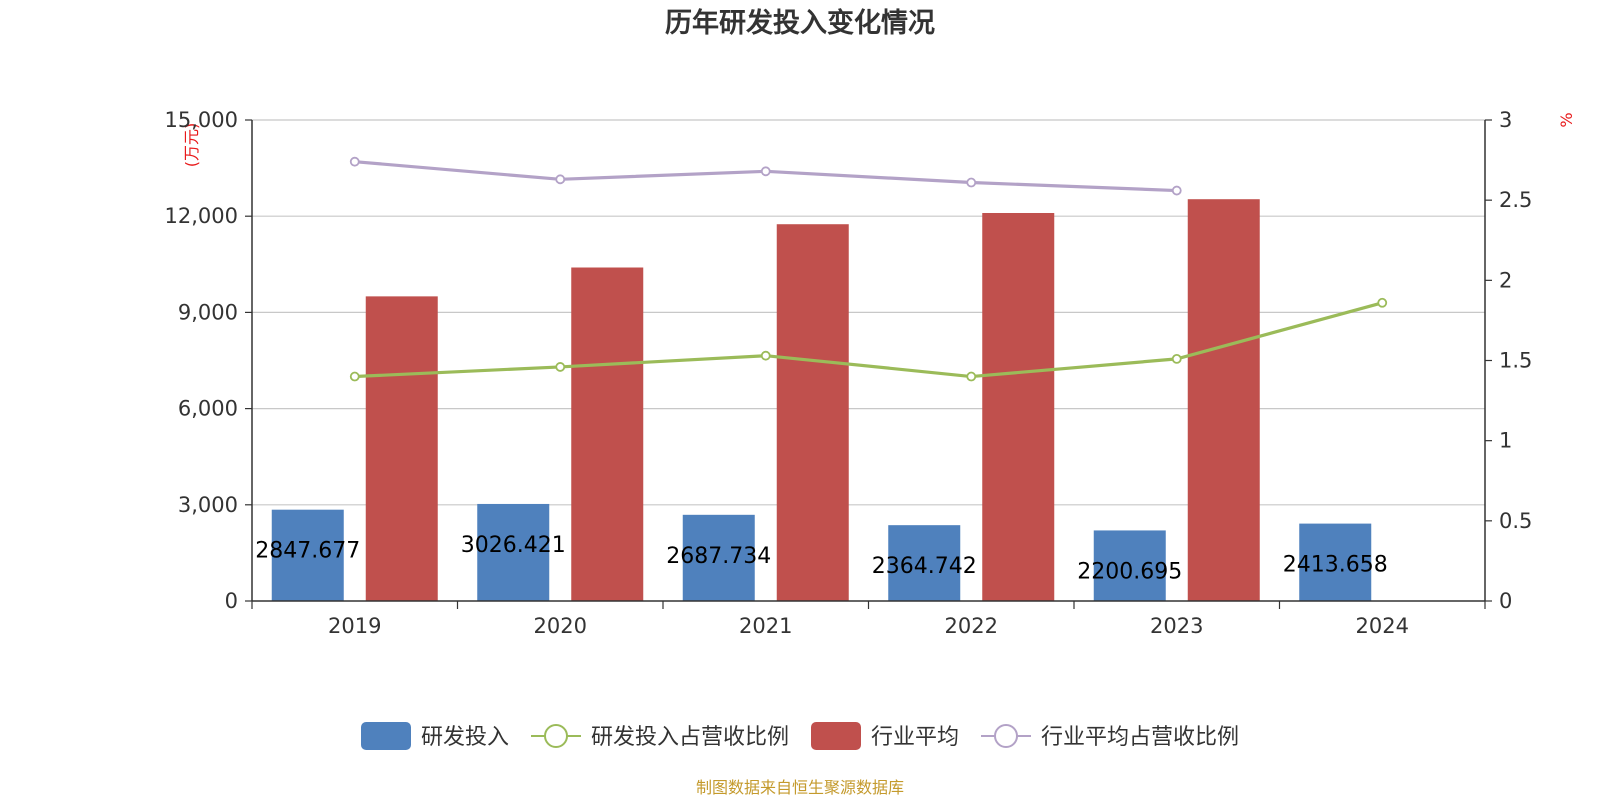 Image resolution: width=1600 pixels, height=800 pixels. I want to click on left-axis-tick-label: 0, so click(231, 601).